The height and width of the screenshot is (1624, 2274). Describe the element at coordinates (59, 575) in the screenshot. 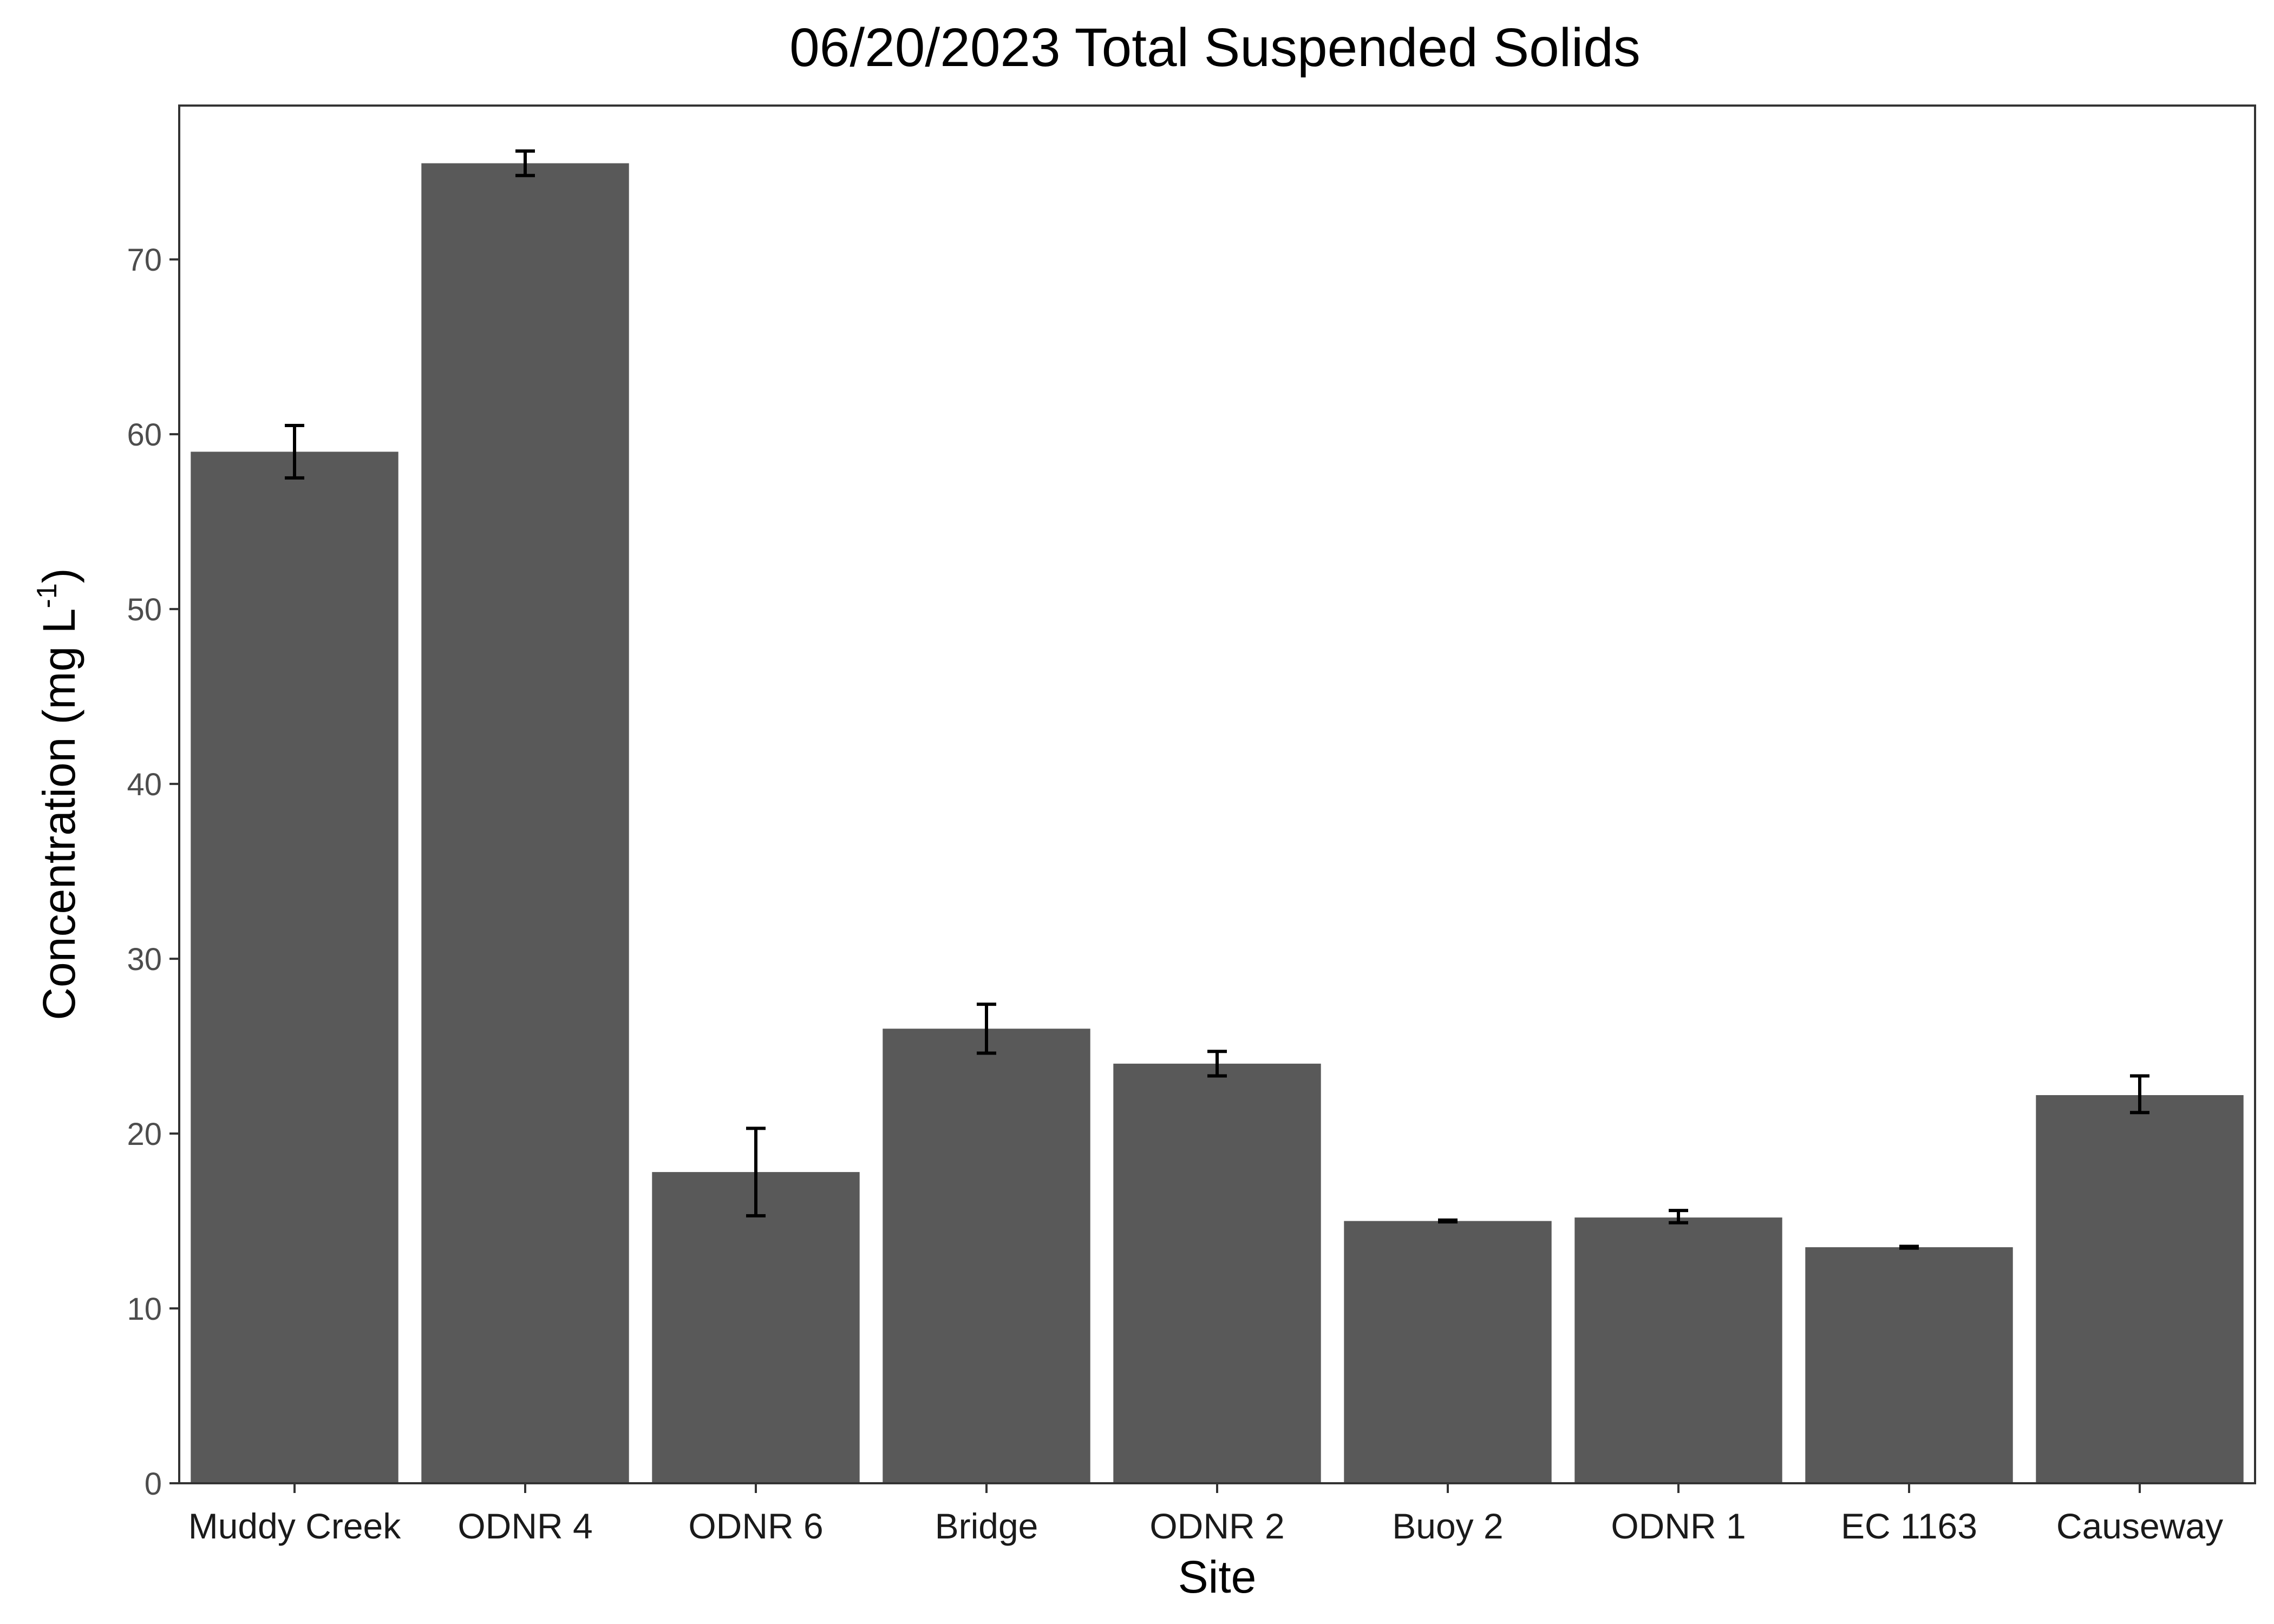

I see `y-axis-label-close: )` at that location.